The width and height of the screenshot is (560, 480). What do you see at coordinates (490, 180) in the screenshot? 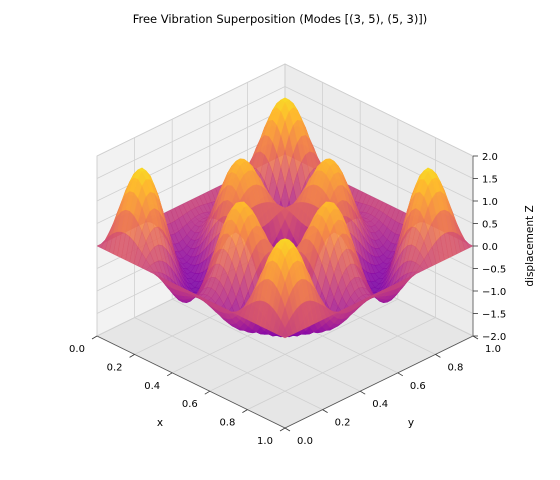
I see `z-tick-label: 1.5` at bounding box center [490, 180].